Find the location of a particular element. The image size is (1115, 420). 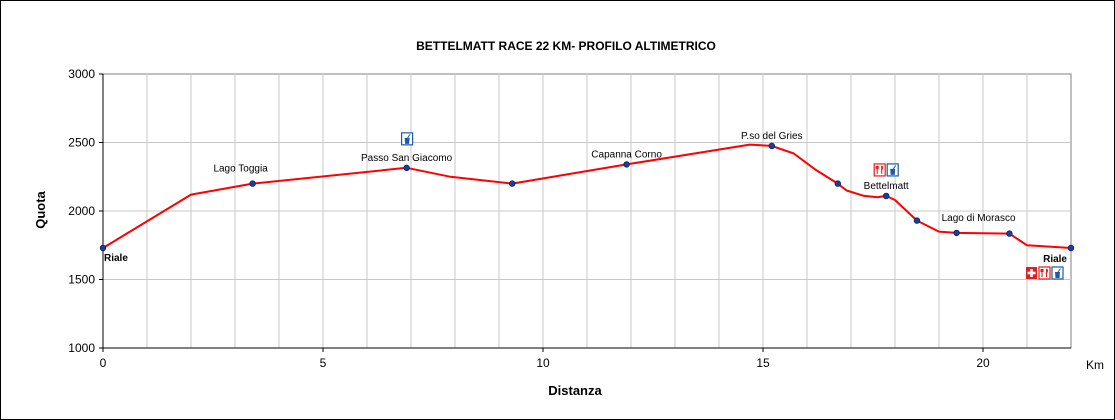

y-tick-label: 2000 is located at coordinates (81, 211).